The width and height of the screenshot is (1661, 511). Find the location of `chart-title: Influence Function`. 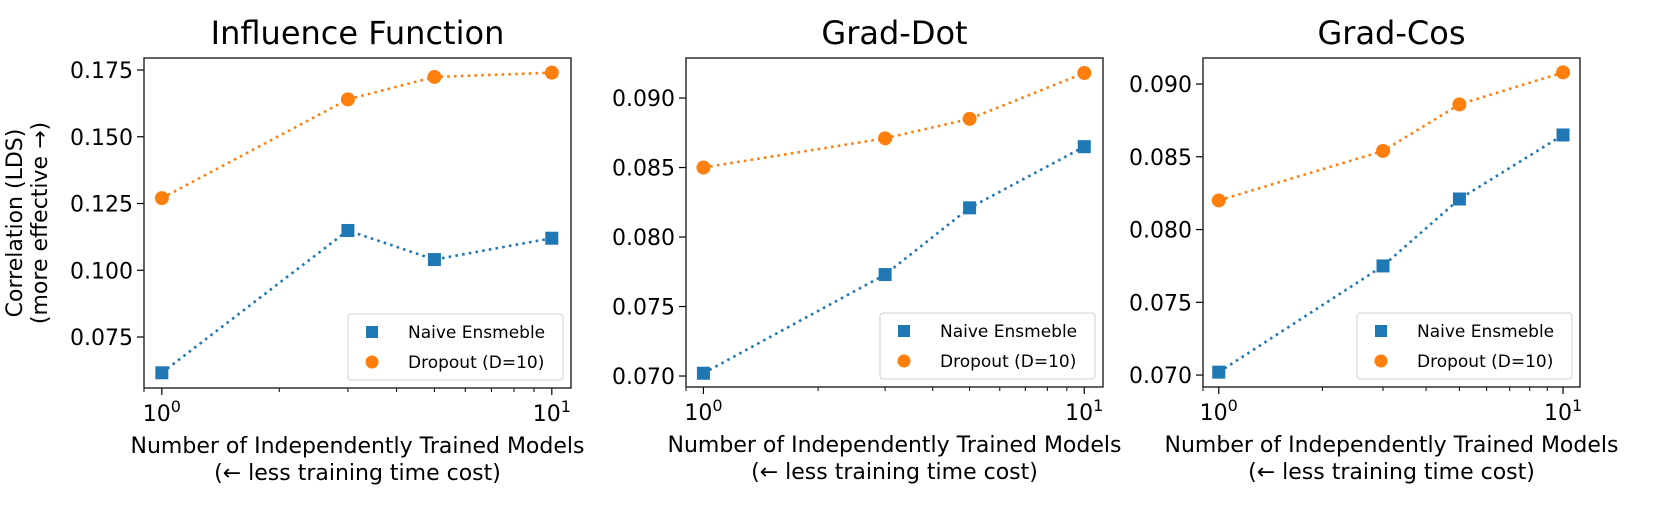

chart-title: Influence Function is located at coordinates (358, 33).